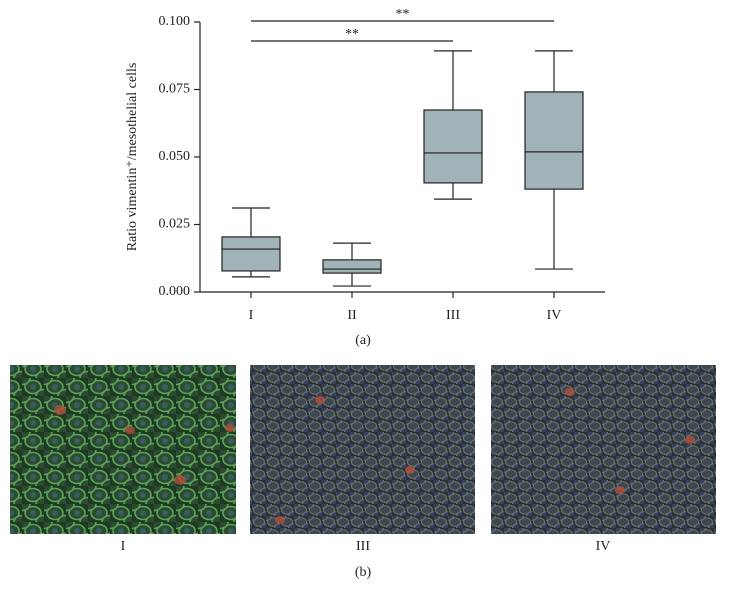 The image size is (729, 596). What do you see at coordinates (453, 315) in the screenshot?
I see `x-tick-label: III` at bounding box center [453, 315].